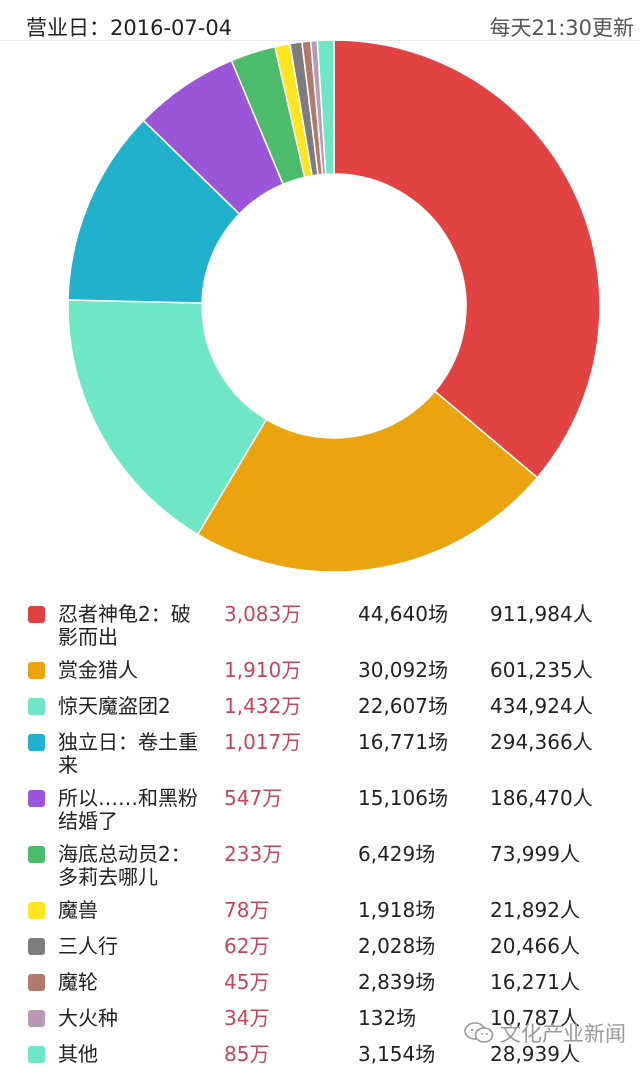 Image resolution: width=640 pixels, height=1079 pixels. Describe the element at coordinates (541, 742) in the screenshot. I see `attendance-value: 294,366人` at that location.